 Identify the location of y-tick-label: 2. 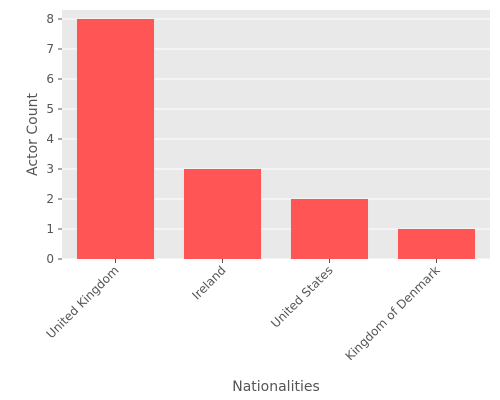
(50, 199).